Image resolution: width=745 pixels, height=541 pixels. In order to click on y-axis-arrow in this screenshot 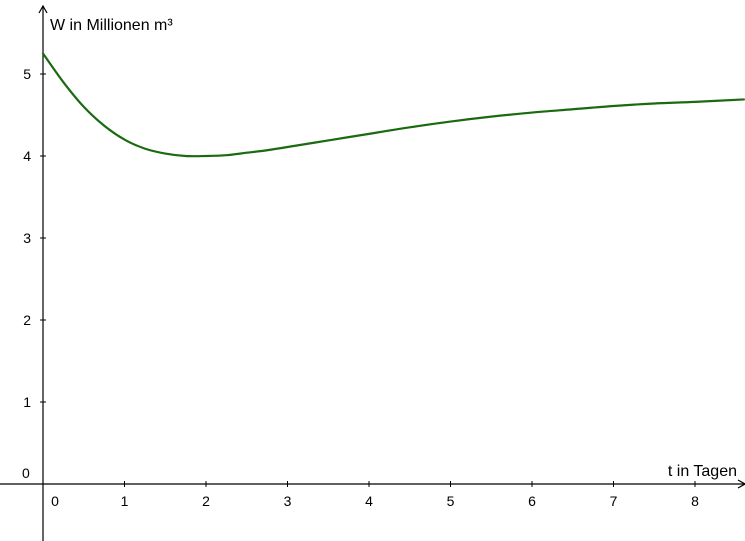, I will do `click(43, 9)`.